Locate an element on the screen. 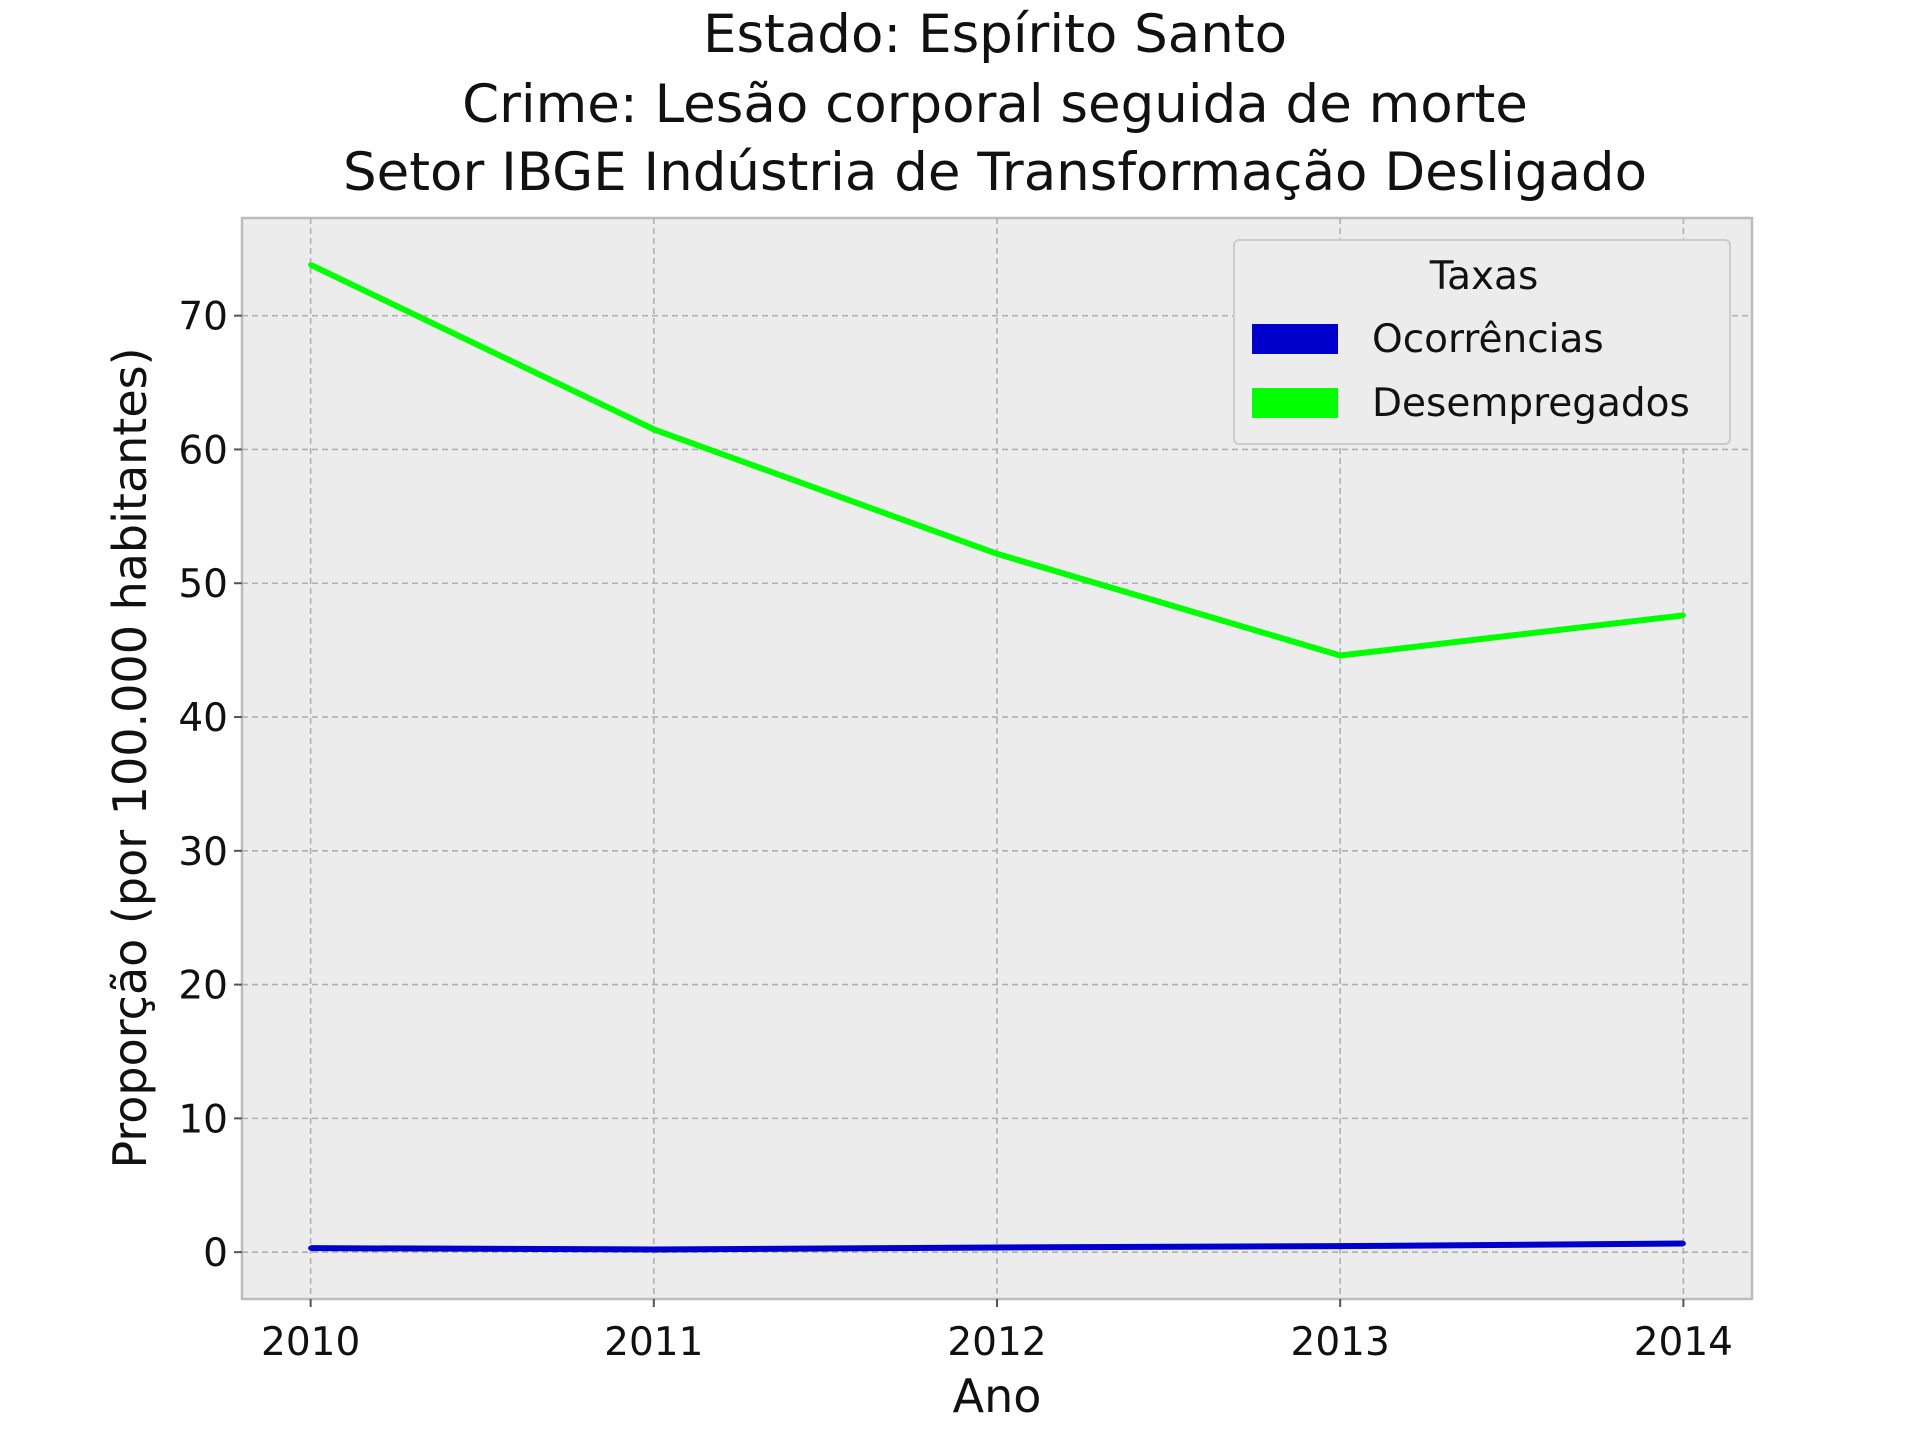 This screenshot has height=1440, width=1920. x-tick-label: 2012 is located at coordinates (996, 1342).